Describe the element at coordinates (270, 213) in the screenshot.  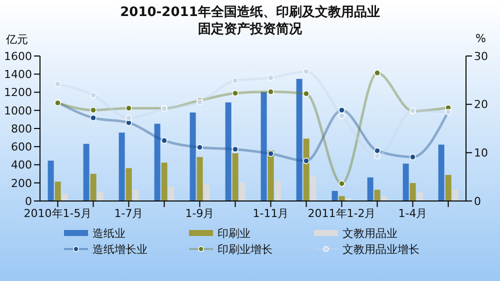
I see `x-tick-label: 1-11月` at that location.